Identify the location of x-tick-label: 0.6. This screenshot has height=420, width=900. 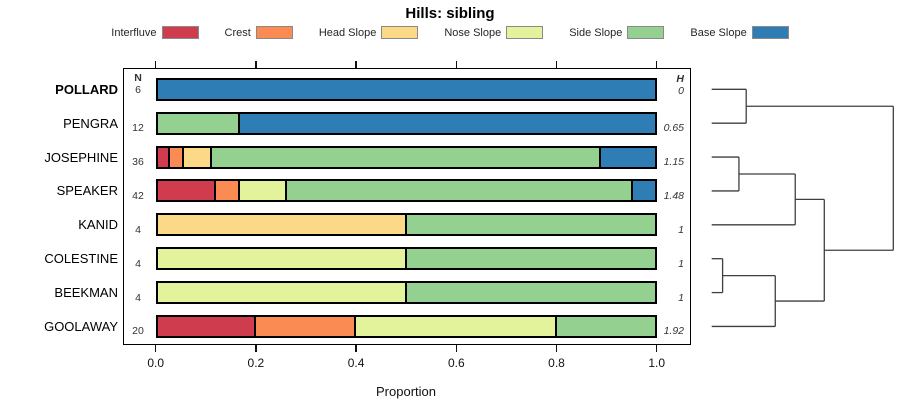
(456, 363).